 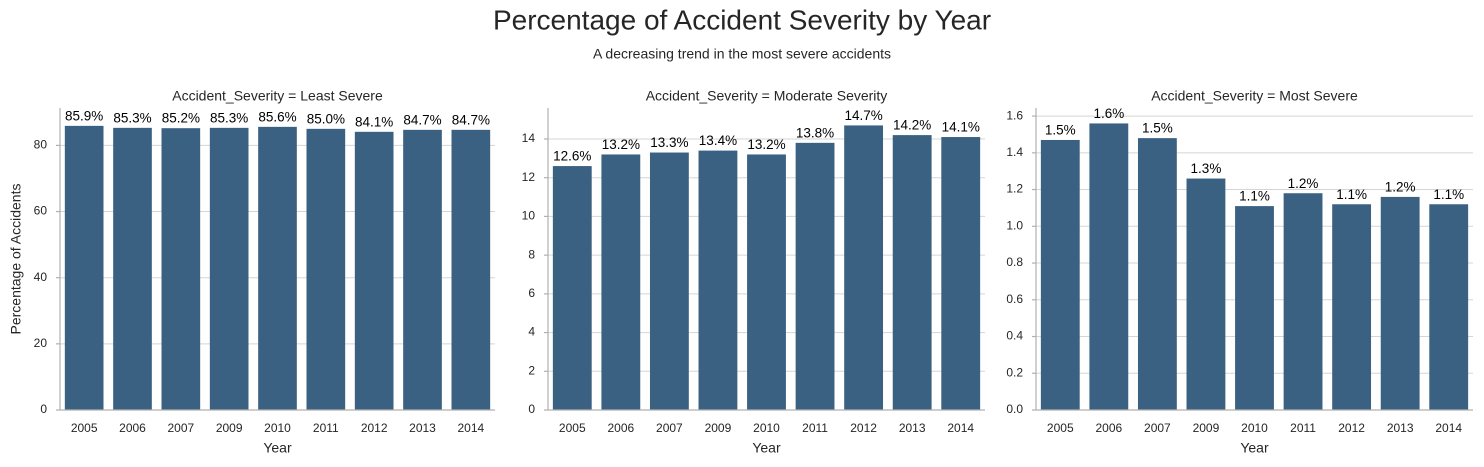 I want to click on y-tick-label: 60, so click(x=41, y=211).